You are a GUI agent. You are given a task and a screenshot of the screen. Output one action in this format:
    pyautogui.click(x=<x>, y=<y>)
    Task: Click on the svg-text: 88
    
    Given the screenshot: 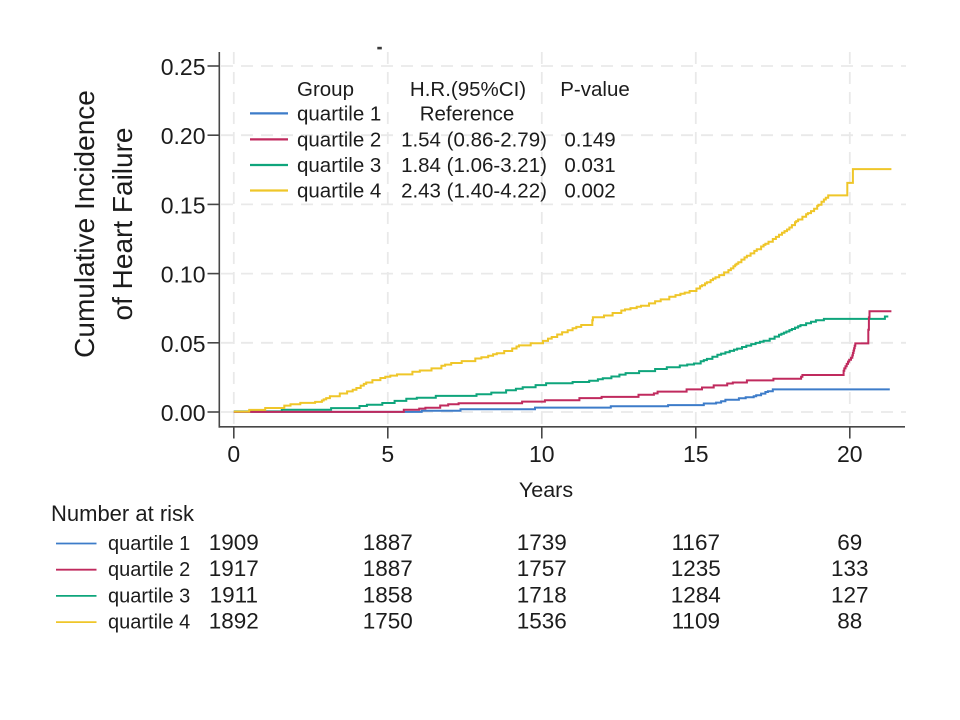 What is the action you would take?
    pyautogui.click(x=849, y=621)
    